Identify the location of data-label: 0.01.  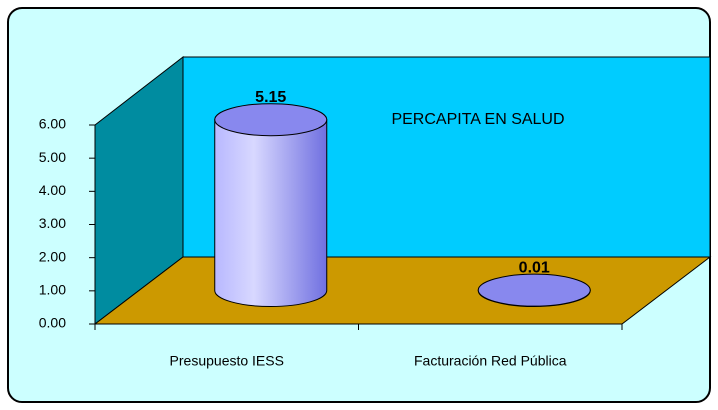
(534, 267).